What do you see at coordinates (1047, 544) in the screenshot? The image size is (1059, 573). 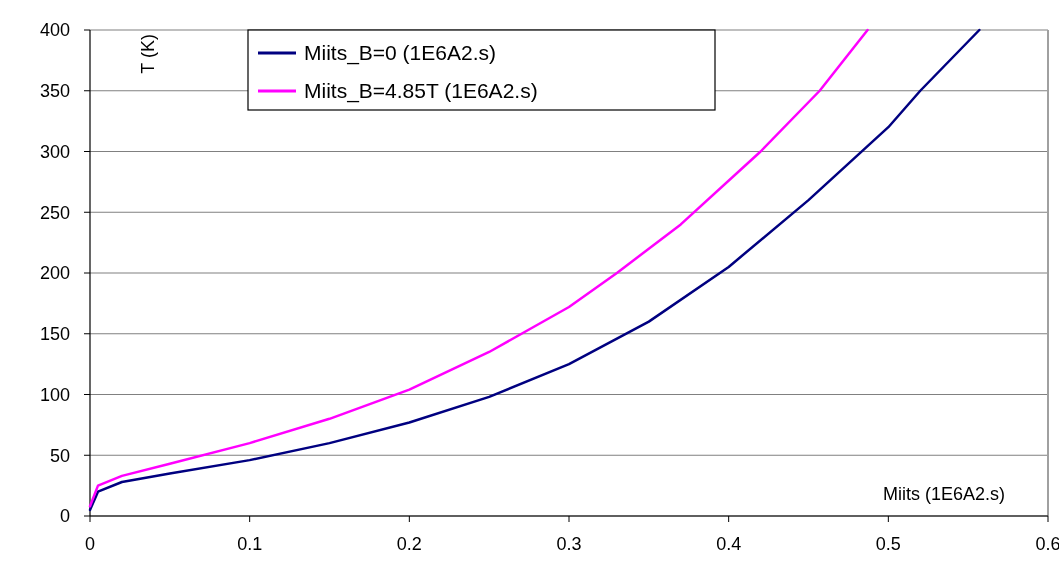 I see `x-tick-label: 0.6` at bounding box center [1047, 544].